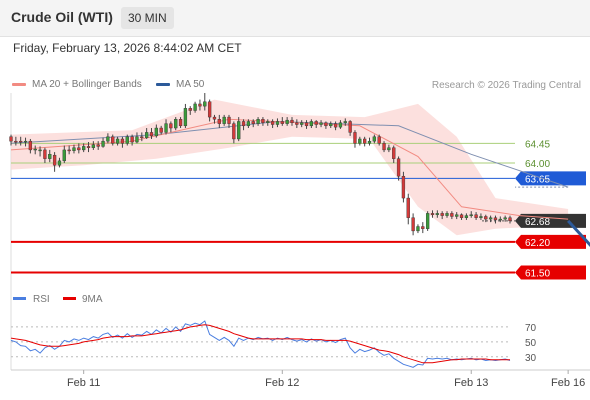  What do you see at coordinates (537, 273) in the screenshot?
I see `support-label-61-50: 61.50` at bounding box center [537, 273].